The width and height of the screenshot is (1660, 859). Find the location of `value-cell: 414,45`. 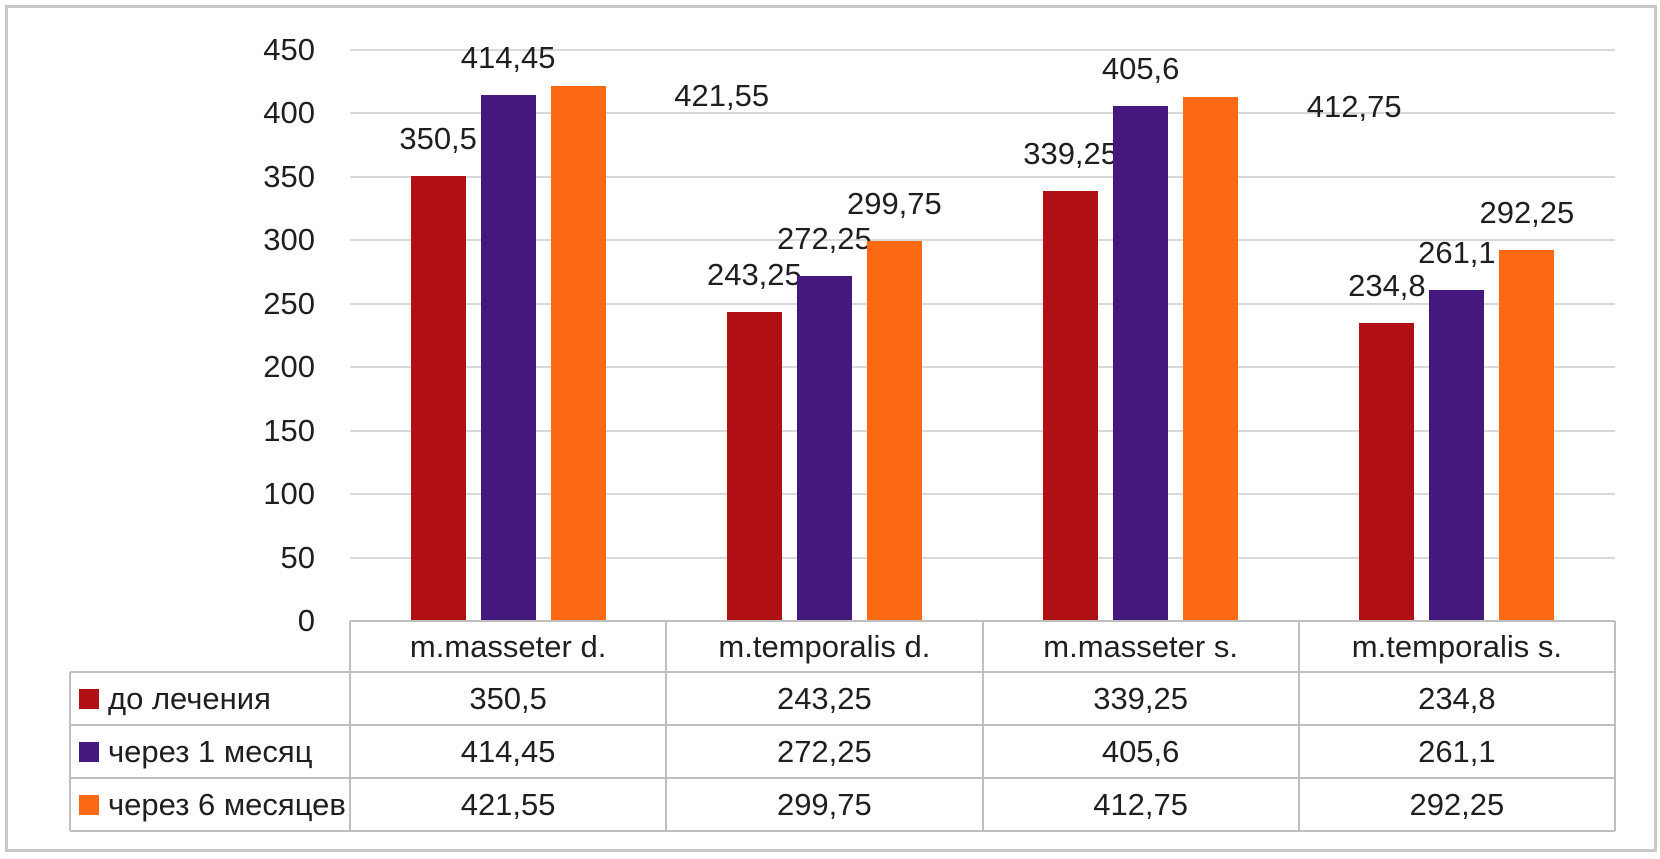

value-cell: 414,45 is located at coordinates (508, 751).